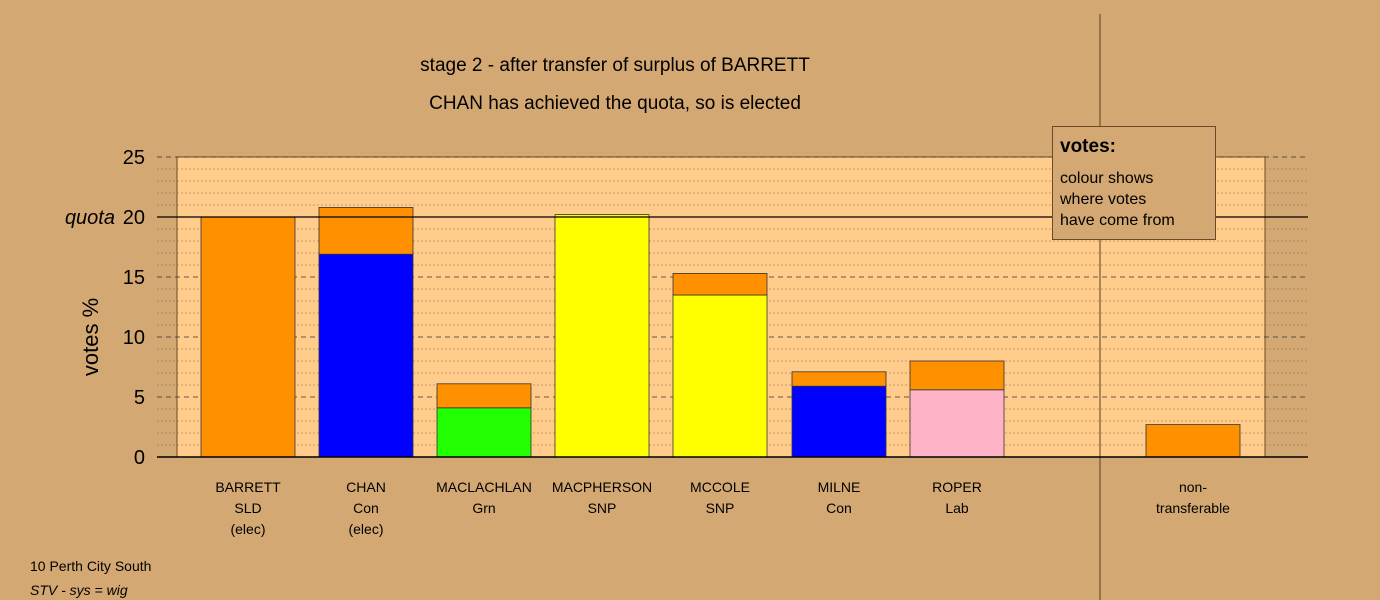 The image size is (1380, 600). What do you see at coordinates (248, 487) in the screenshot?
I see `category-label-line: BARRETT` at bounding box center [248, 487].